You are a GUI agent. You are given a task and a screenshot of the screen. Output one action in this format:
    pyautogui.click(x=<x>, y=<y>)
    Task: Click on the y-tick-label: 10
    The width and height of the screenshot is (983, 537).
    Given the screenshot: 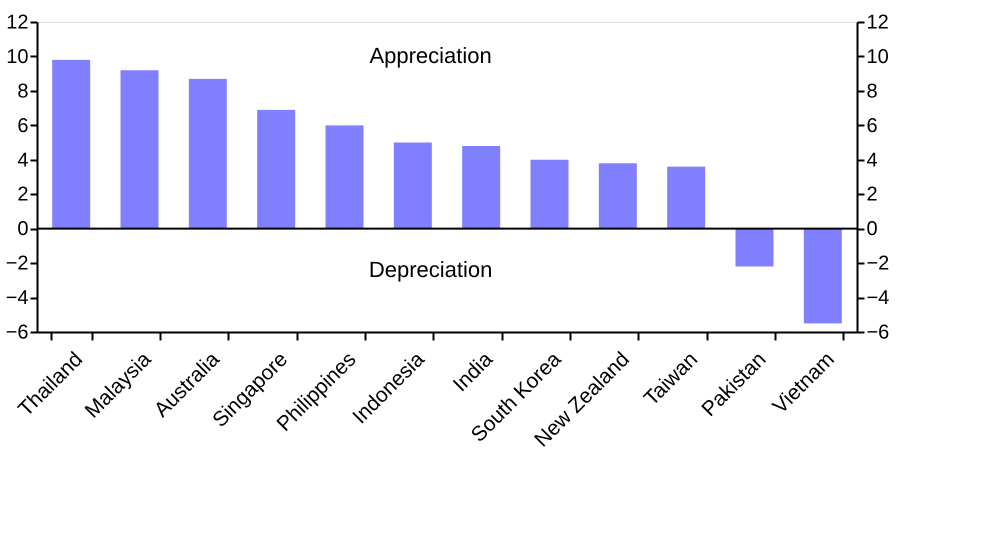 What is the action you would take?
    pyautogui.click(x=17, y=57)
    